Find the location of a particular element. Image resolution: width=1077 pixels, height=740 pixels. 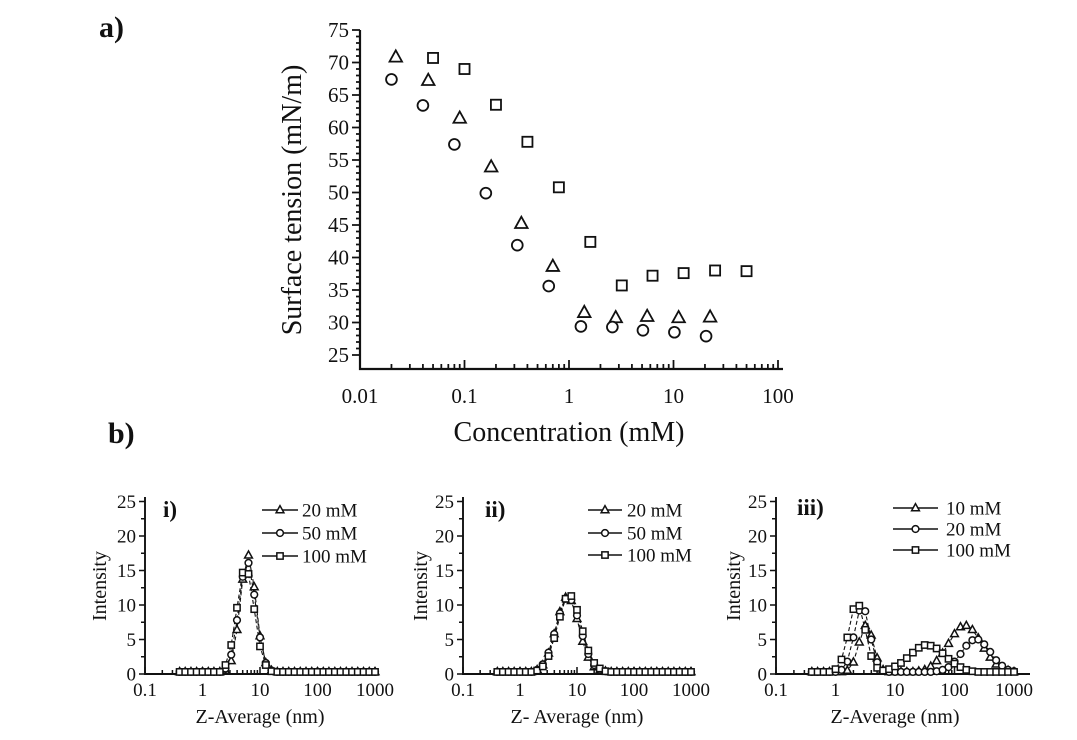

a-y-tick-label: 50 is located at coordinates (338, 193).